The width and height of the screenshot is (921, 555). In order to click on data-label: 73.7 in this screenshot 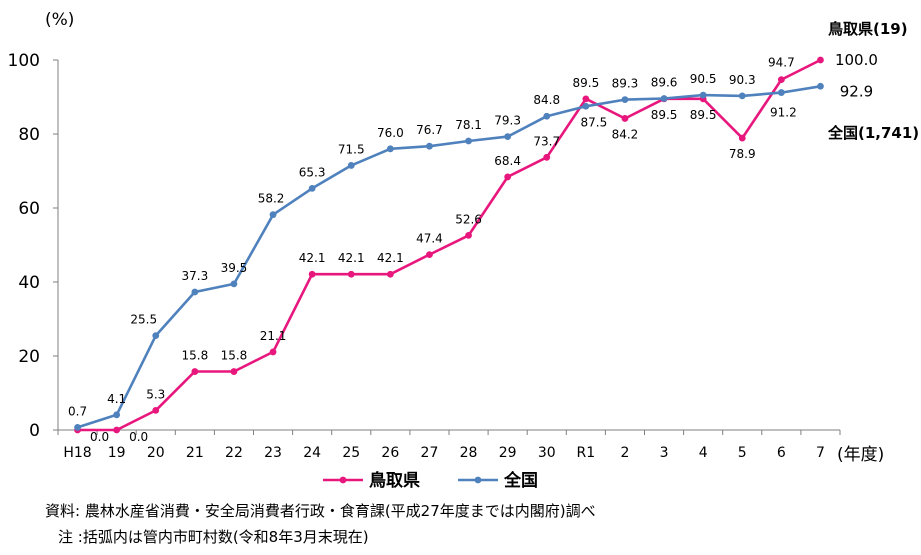, I will do `click(546, 141)`.